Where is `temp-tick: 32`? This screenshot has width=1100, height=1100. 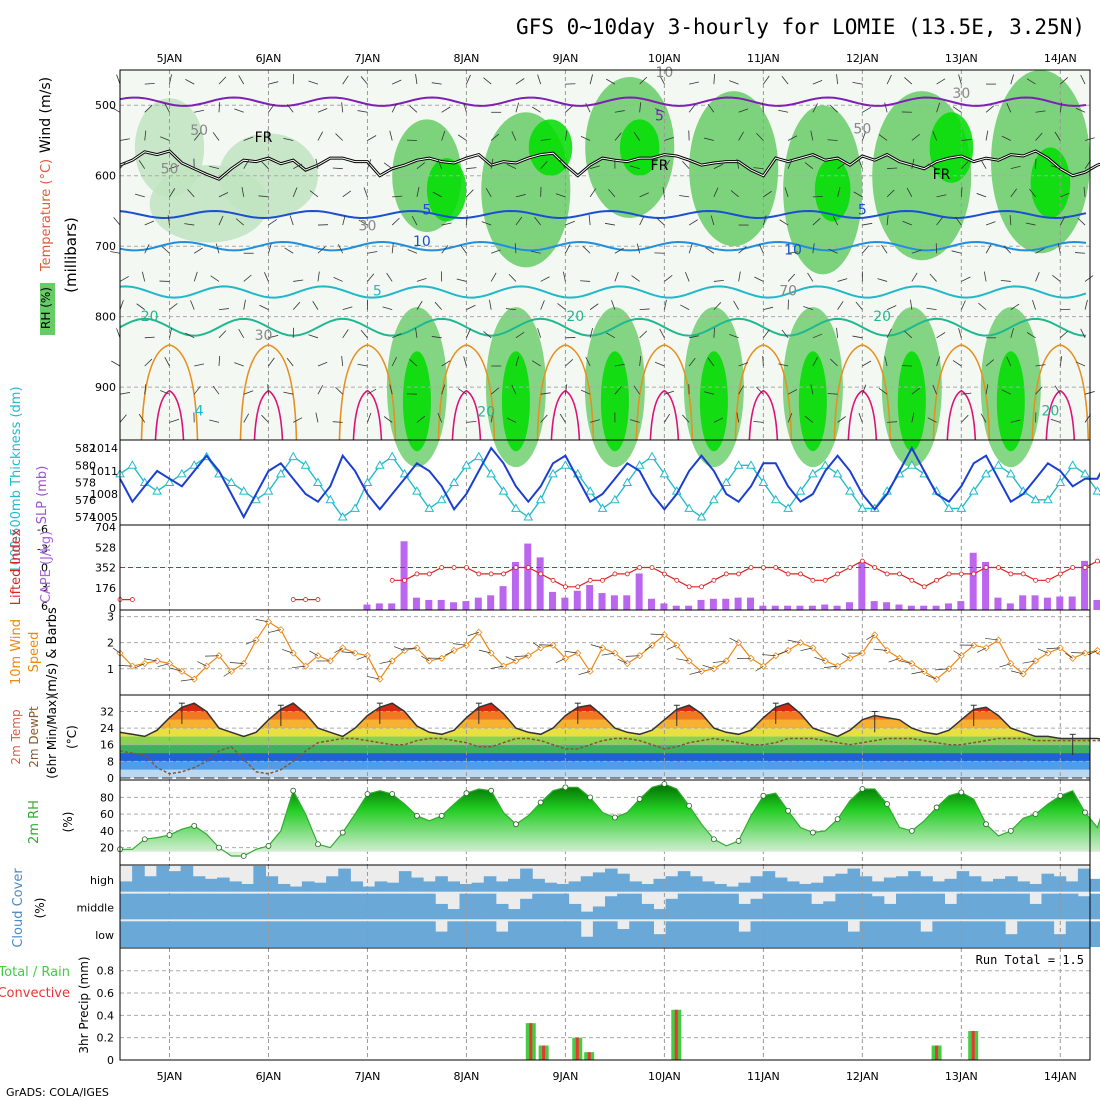
temp-tick: 32 is located at coordinates (107, 711).